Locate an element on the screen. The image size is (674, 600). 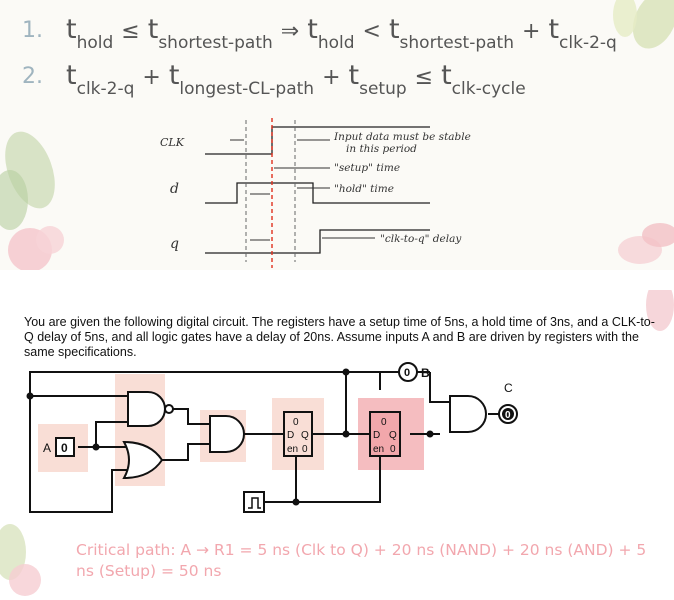
output-c-value: 0 is located at coordinates (508, 415).